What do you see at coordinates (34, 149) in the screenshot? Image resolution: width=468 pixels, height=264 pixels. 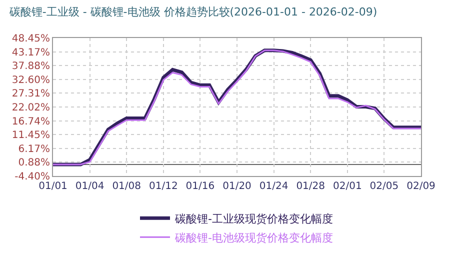 I see `y-tick-label: 6.17%` at bounding box center [34, 149].